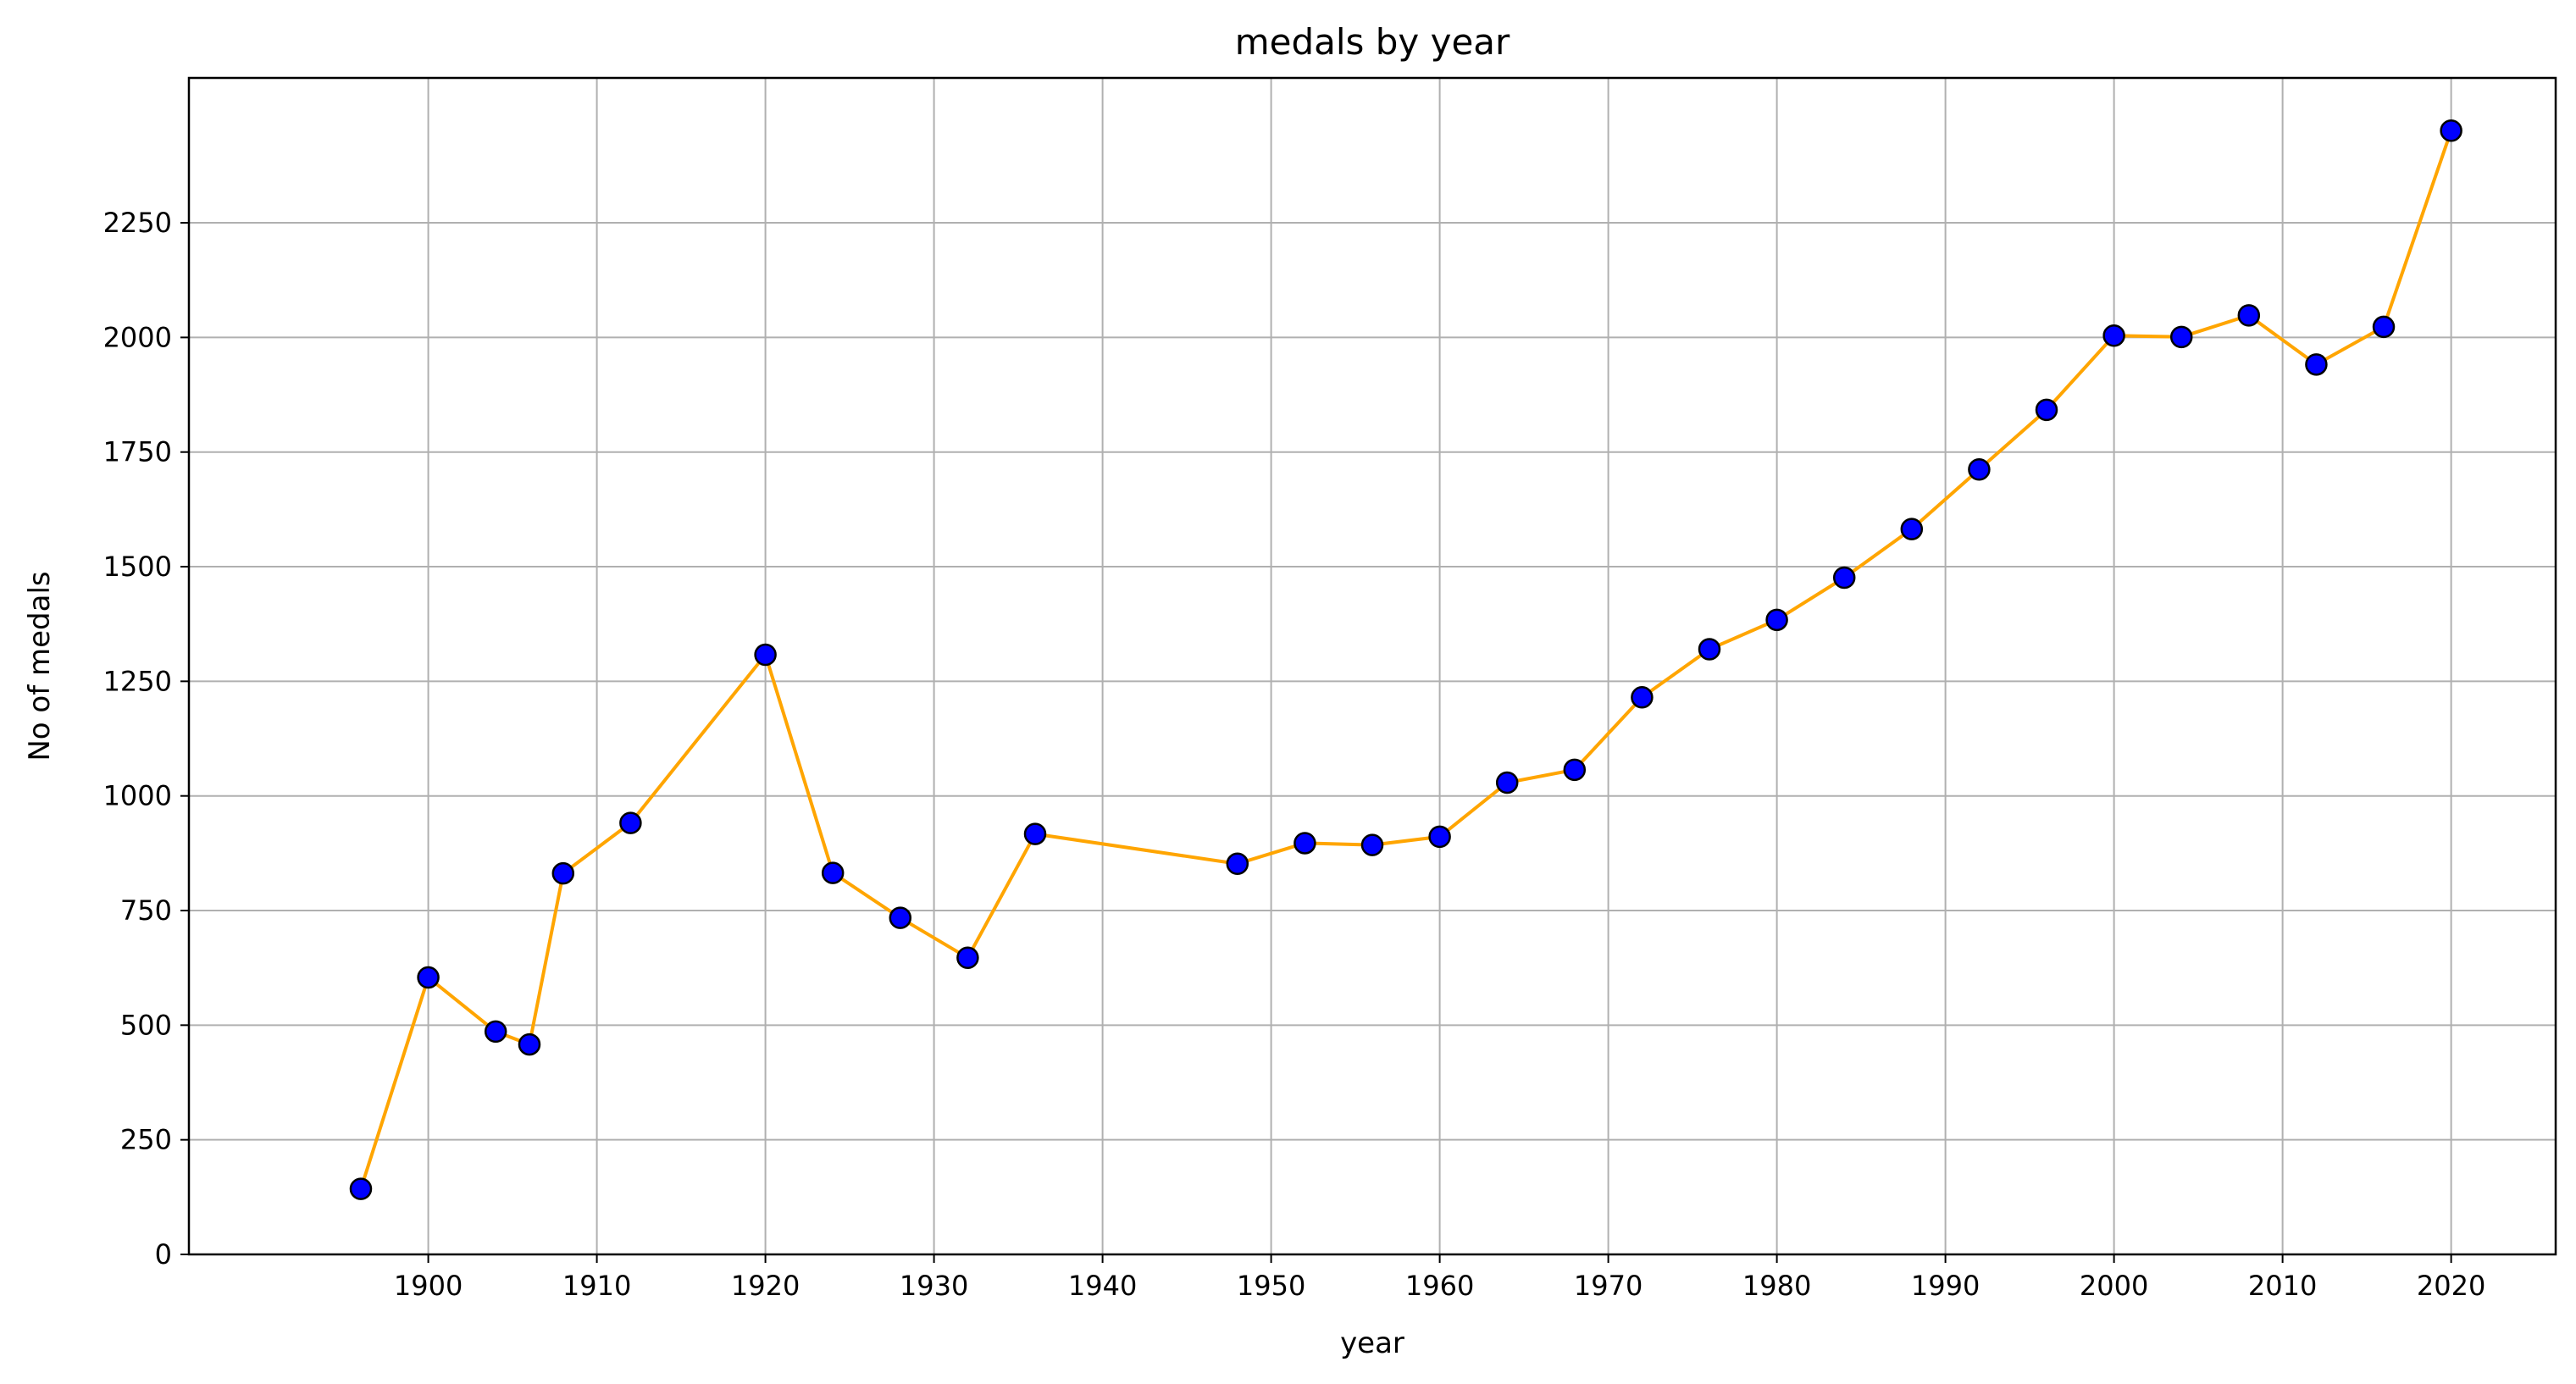 The width and height of the screenshot is (2576, 1384). Describe the element at coordinates (1372, 1343) in the screenshot. I see `x-axis-label: year` at that location.